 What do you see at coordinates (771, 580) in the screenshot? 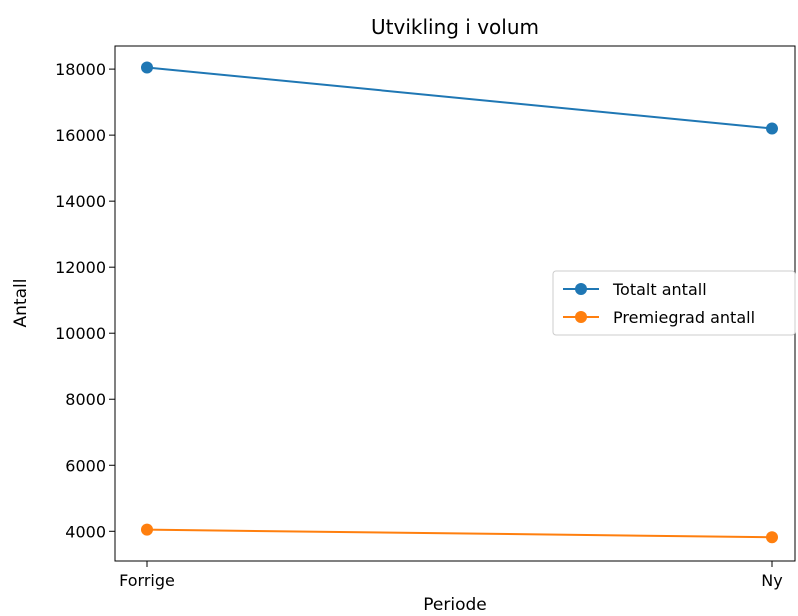
I see `x-tick-label: Ny` at bounding box center [771, 580].